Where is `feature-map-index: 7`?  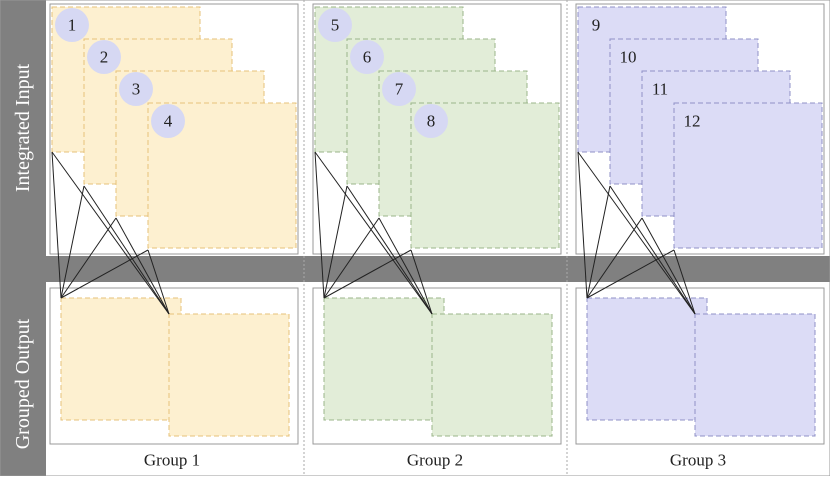 feature-map-index: 7 is located at coordinates (399, 89).